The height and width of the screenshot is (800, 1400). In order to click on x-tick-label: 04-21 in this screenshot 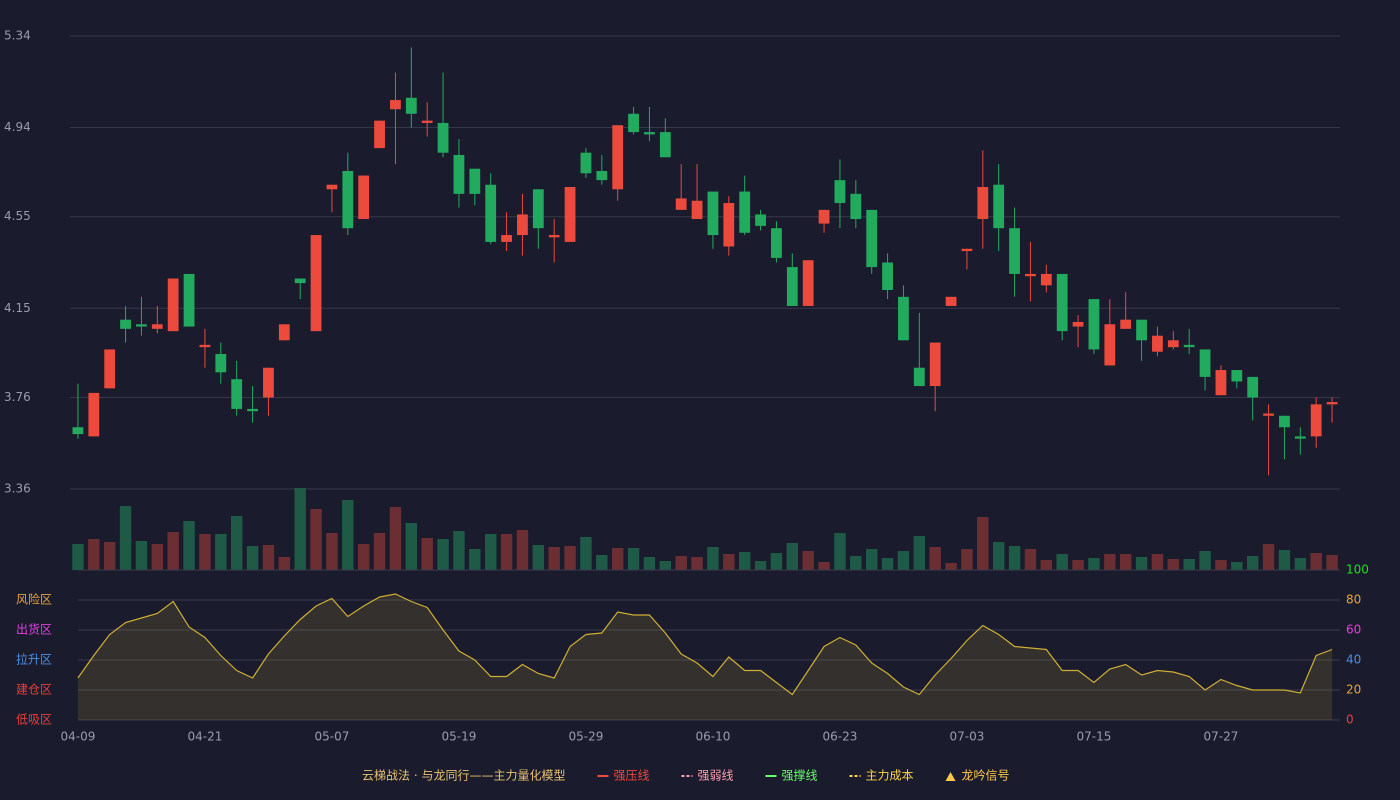, I will do `click(205, 737)`.